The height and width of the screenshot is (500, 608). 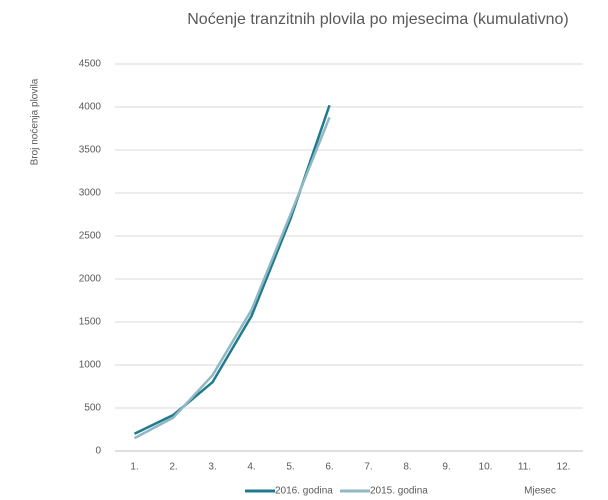 What do you see at coordinates (486, 467) in the screenshot?
I see `x-tick-label: 10.` at bounding box center [486, 467].